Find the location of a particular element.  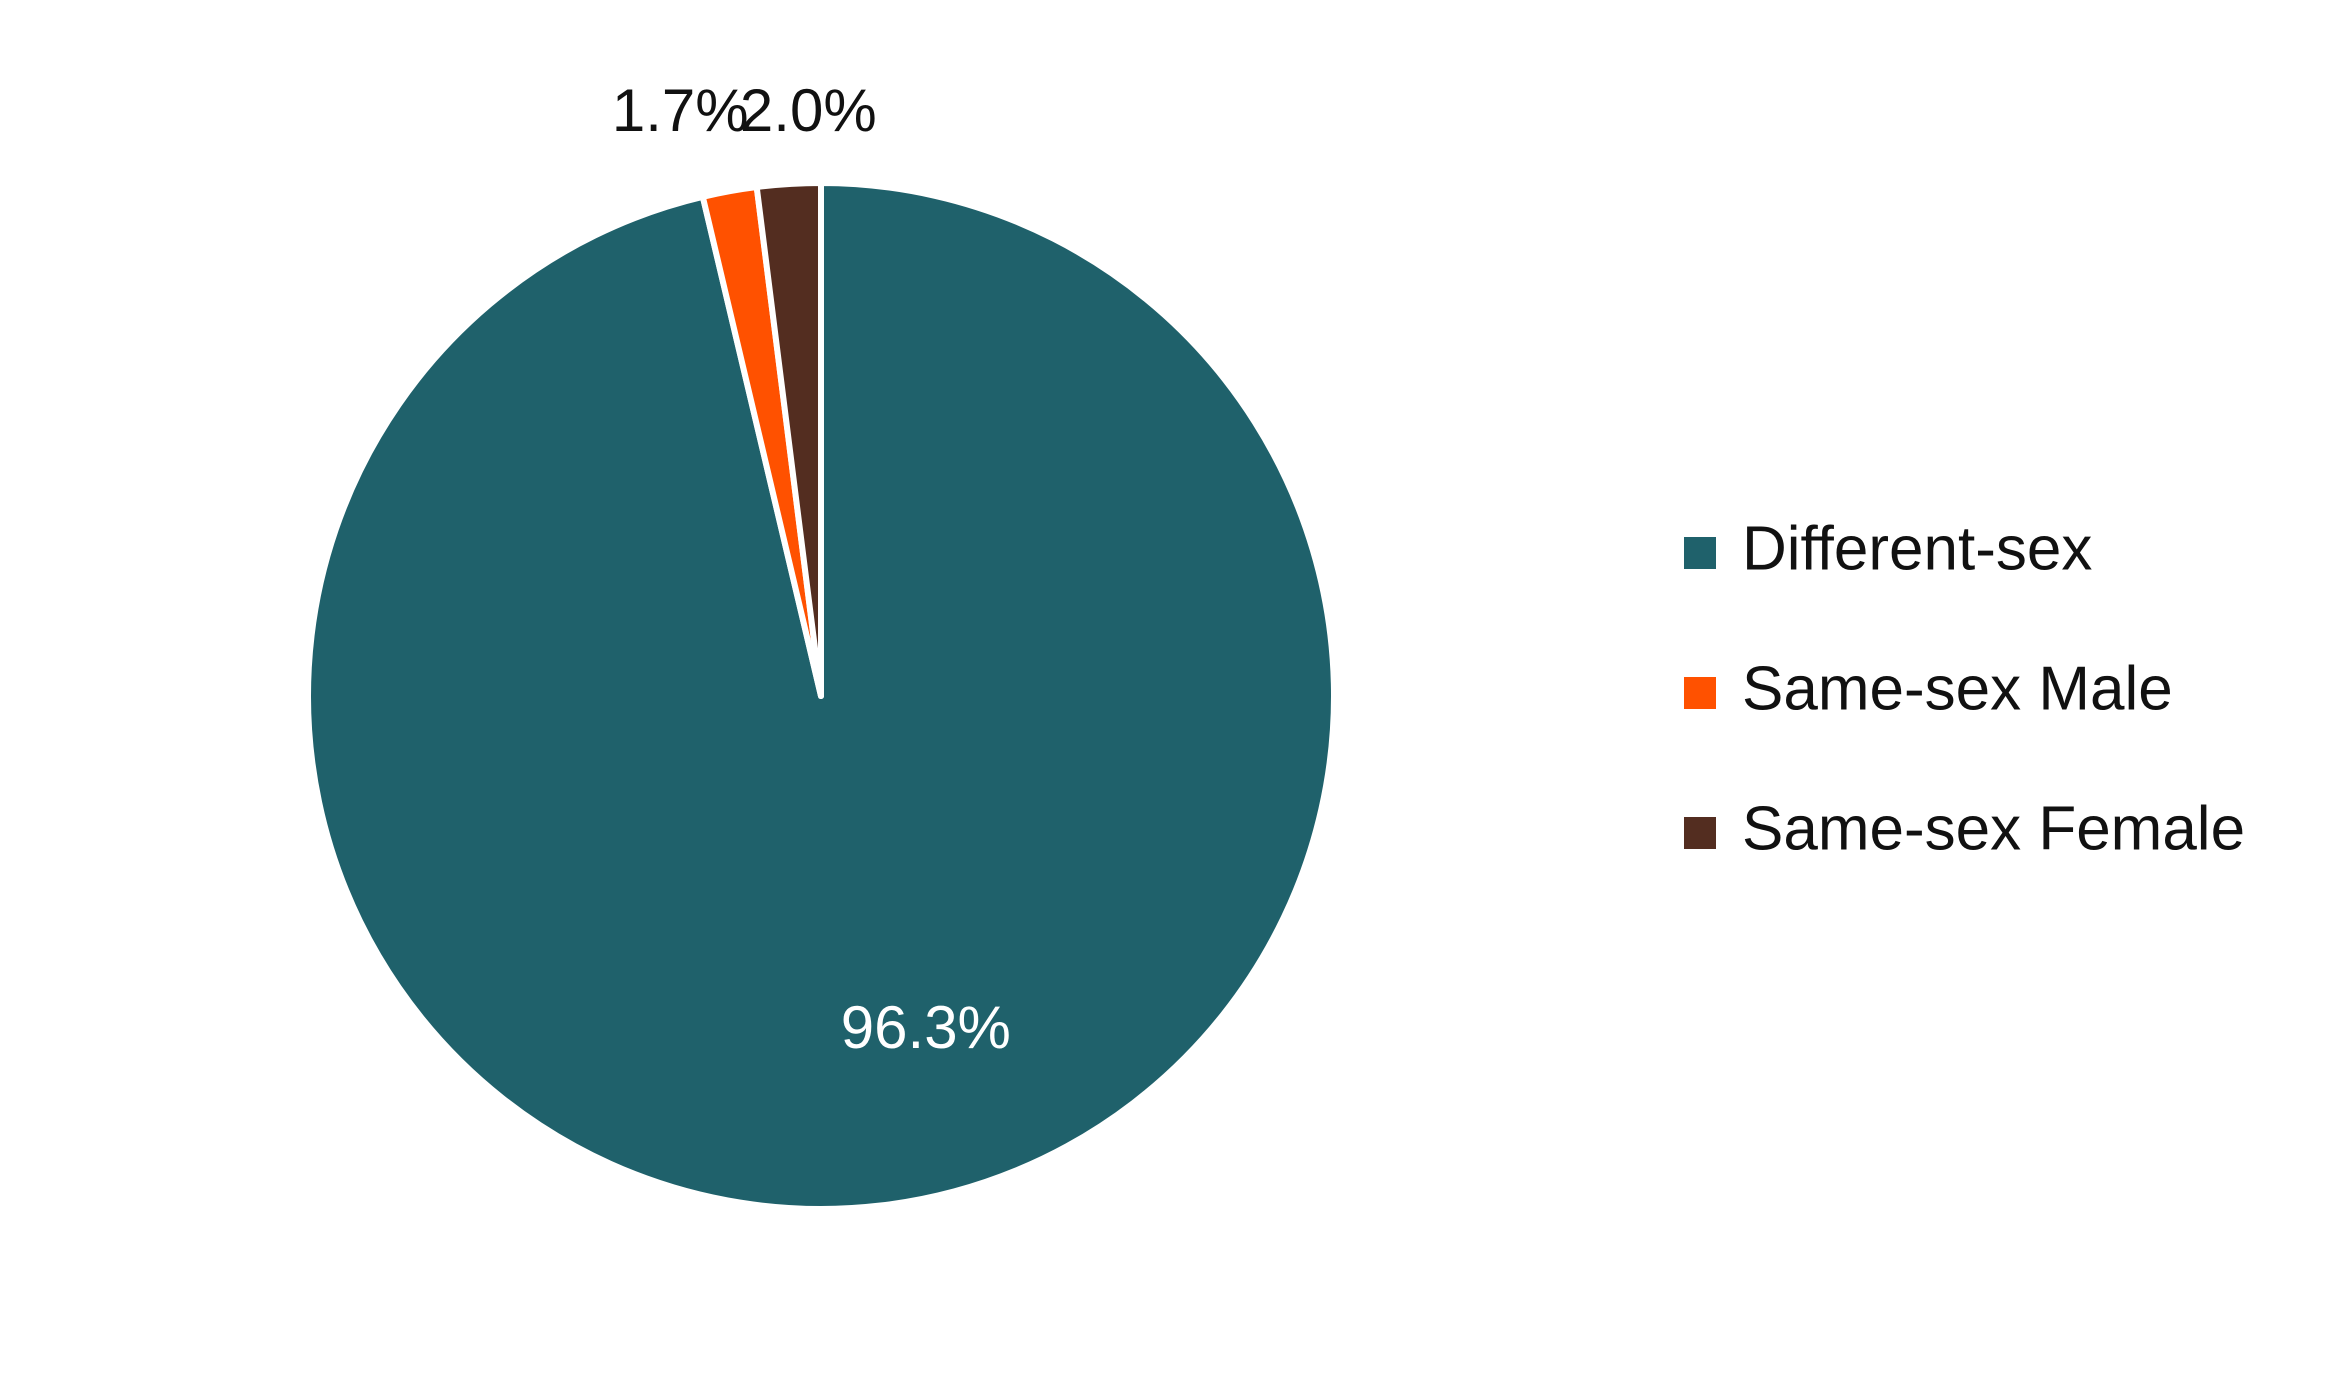

data-label: 96.3% is located at coordinates (926, 1027).